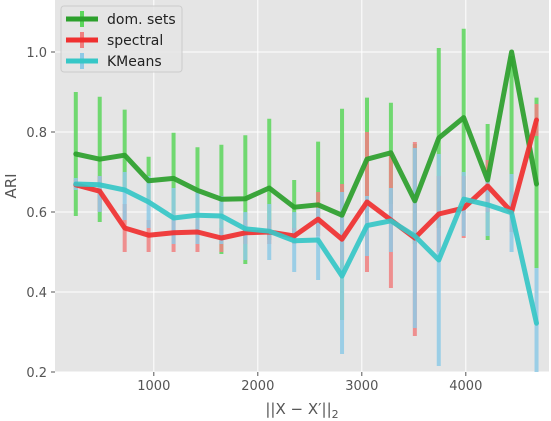  Describe the element at coordinates (135, 41) in the screenshot. I see `legend-entry: spectral` at that location.